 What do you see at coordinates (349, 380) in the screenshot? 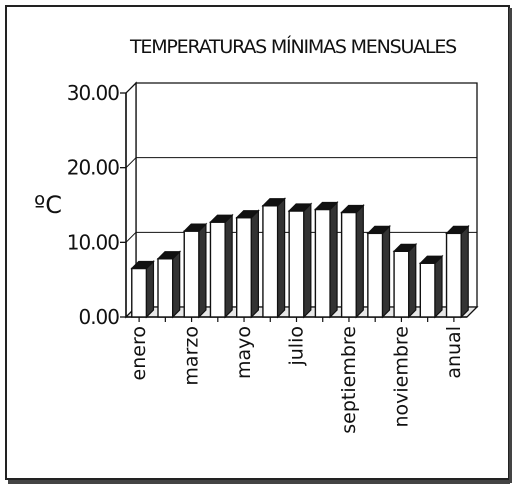
I see `x-tick-label: septiembre` at bounding box center [349, 380].